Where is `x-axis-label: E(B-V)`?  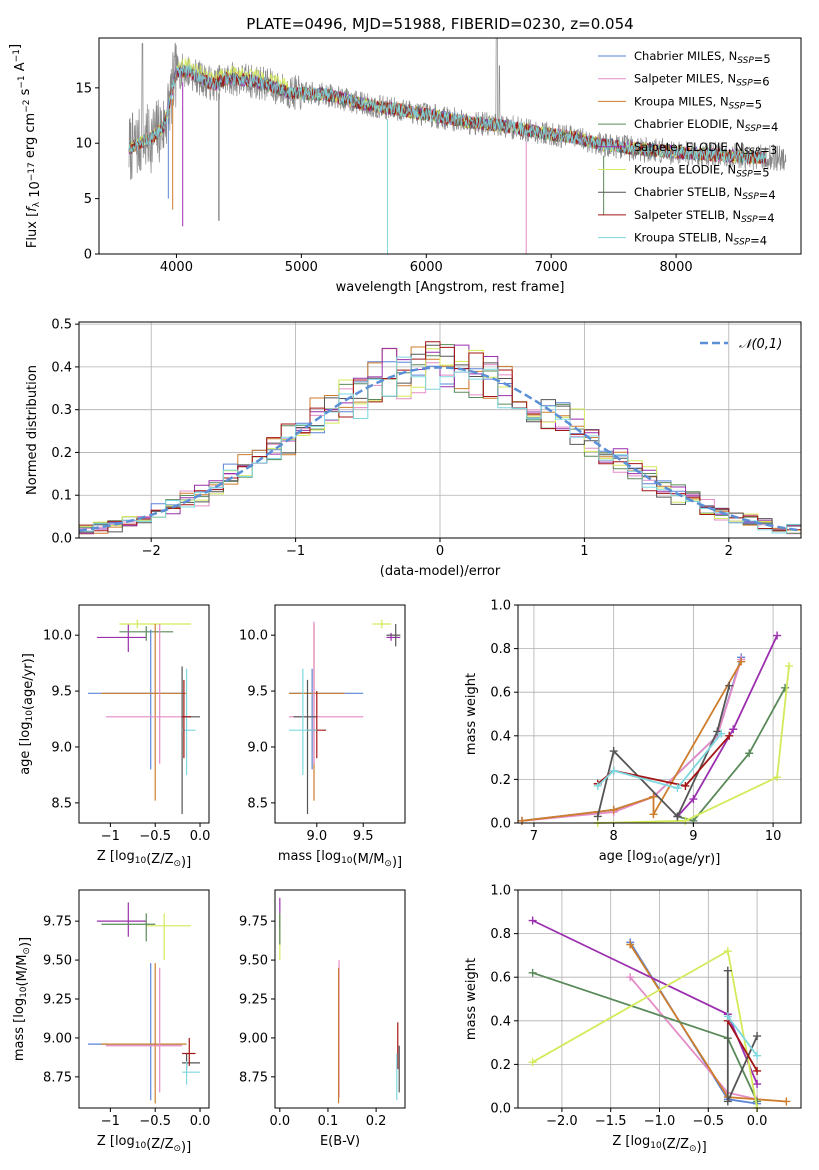
x-axis-label: E(B-V) is located at coordinates (340, 1141).